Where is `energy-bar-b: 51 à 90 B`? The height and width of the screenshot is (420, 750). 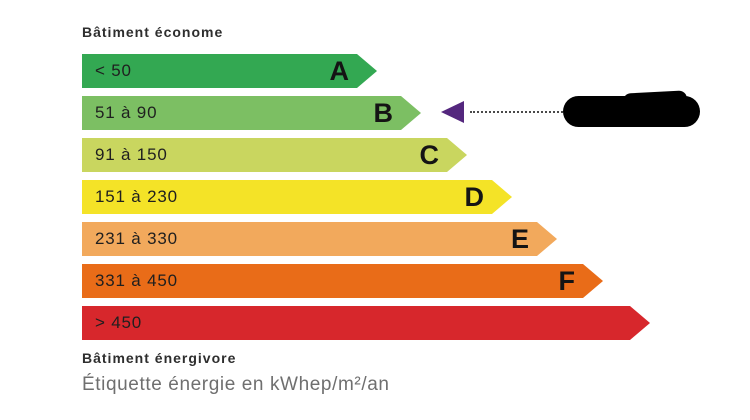 energy-bar-b: 51 à 90 B is located at coordinates (251, 113).